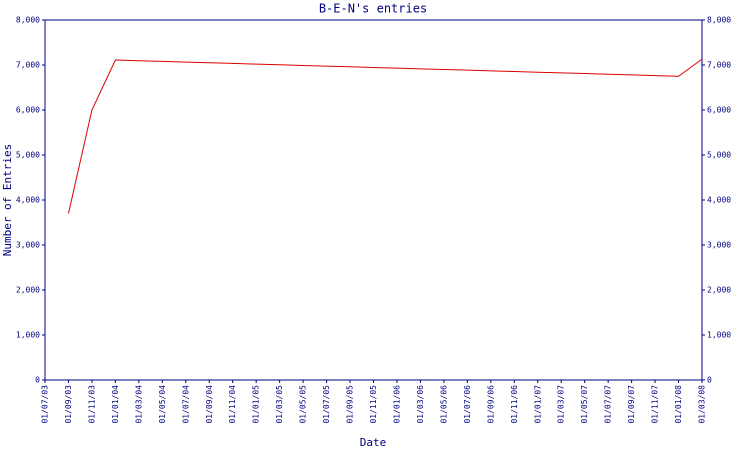  I want to click on y-tick-label: 4,000, so click(28, 200).